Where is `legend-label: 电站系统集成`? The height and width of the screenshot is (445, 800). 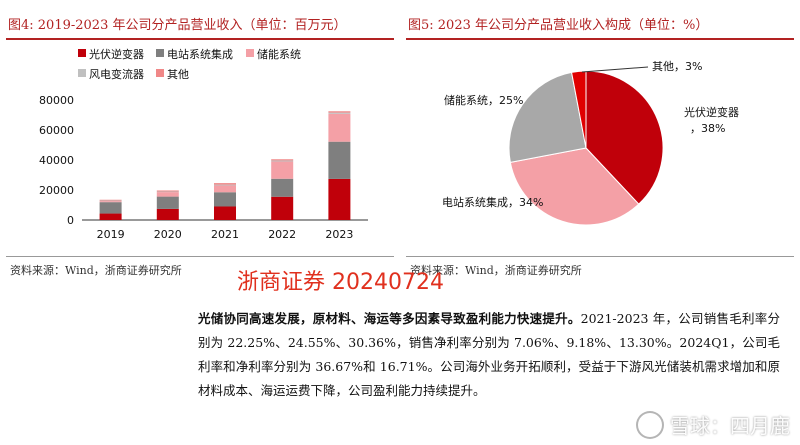 legend-label: 电站系统集成 is located at coordinates (200, 54).